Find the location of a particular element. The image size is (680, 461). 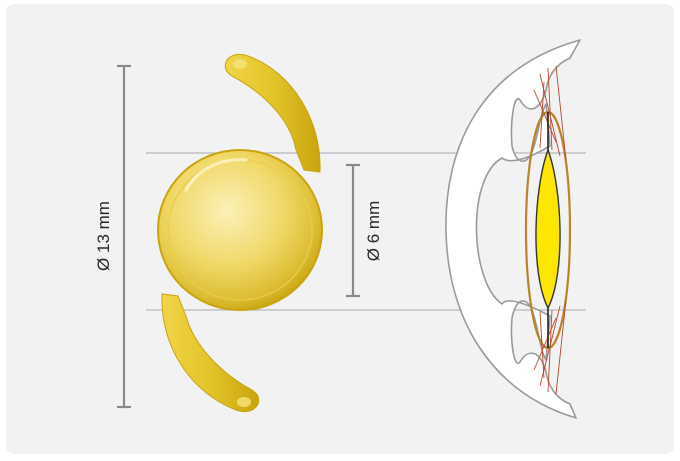

optic-diameter-label: Ø 6 mm is located at coordinates (373, 231).